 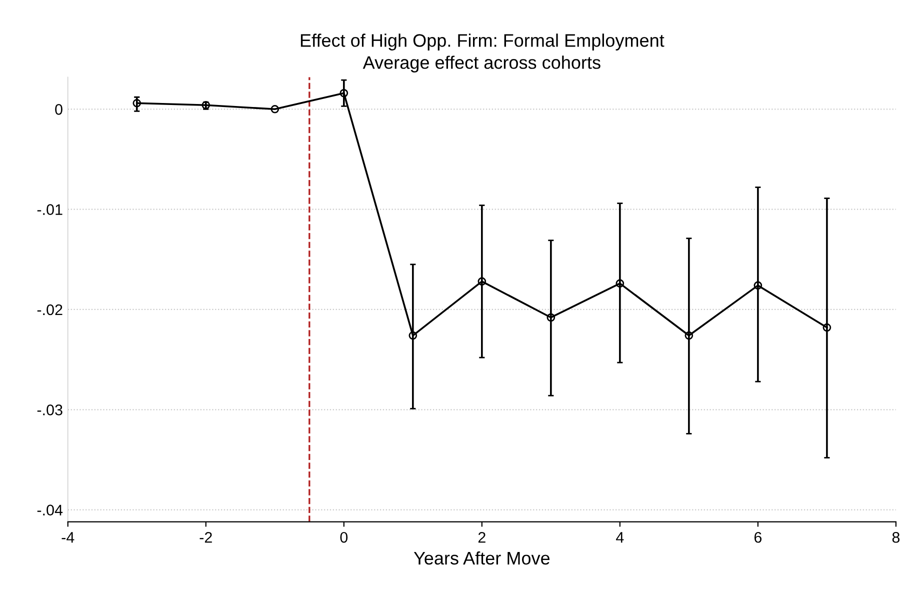 What do you see at coordinates (49, 310) in the screenshot?
I see `y-tick-label: -.02` at bounding box center [49, 310].